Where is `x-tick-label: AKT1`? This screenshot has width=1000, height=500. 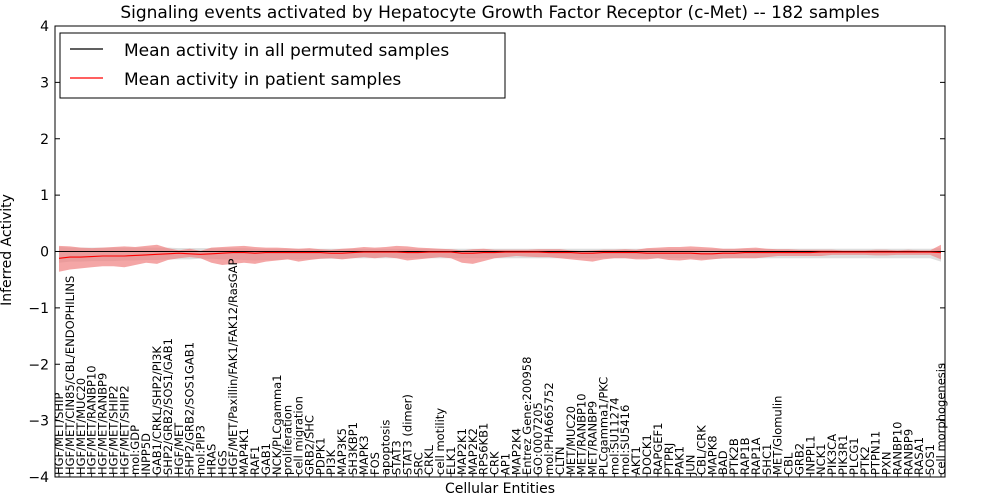
x-tick-label: AKT1 is located at coordinates (636, 460).